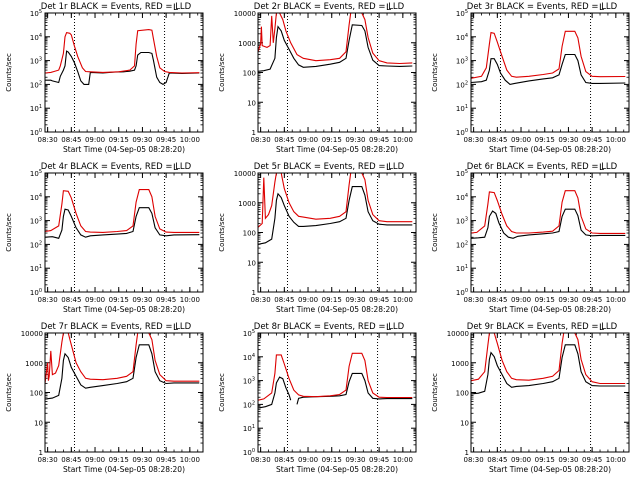 The width and height of the screenshot is (640, 484). Describe the element at coordinates (116, 7) in the screenshot. I see `panel-title: Det 1r BLACK = Events, RED = LLD` at that location.